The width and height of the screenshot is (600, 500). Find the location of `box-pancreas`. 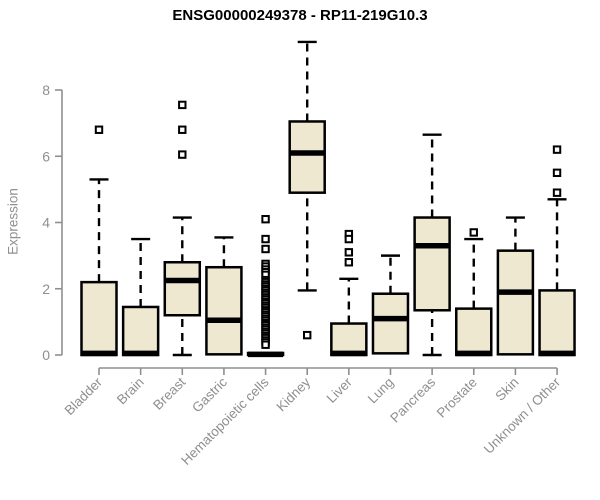

box-pancreas is located at coordinates (432, 245).